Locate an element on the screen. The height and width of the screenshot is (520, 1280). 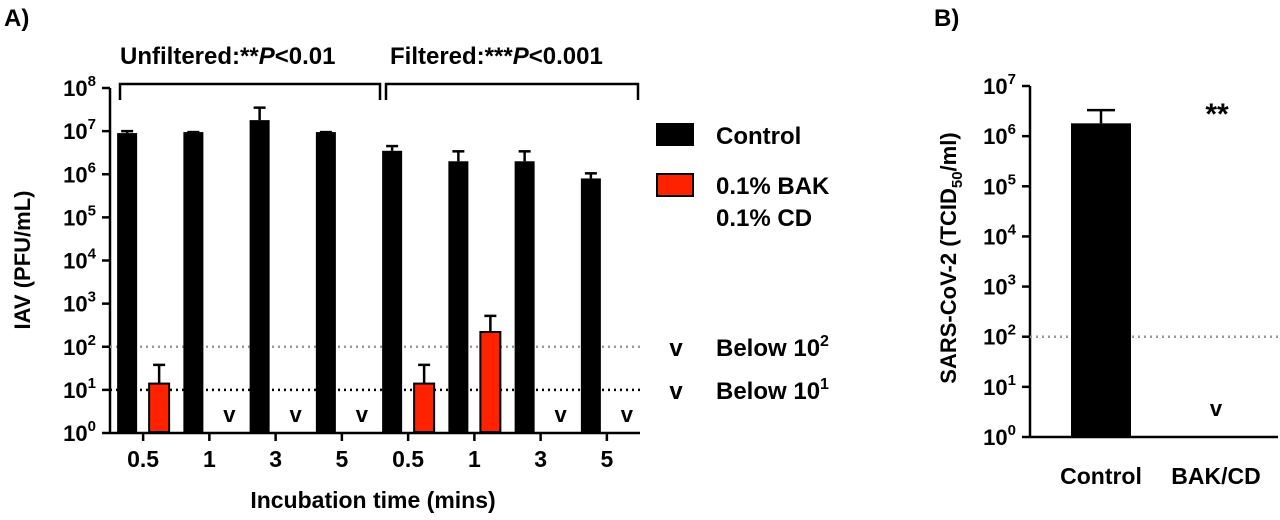
legend-control-swatch is located at coordinates (675, 134).